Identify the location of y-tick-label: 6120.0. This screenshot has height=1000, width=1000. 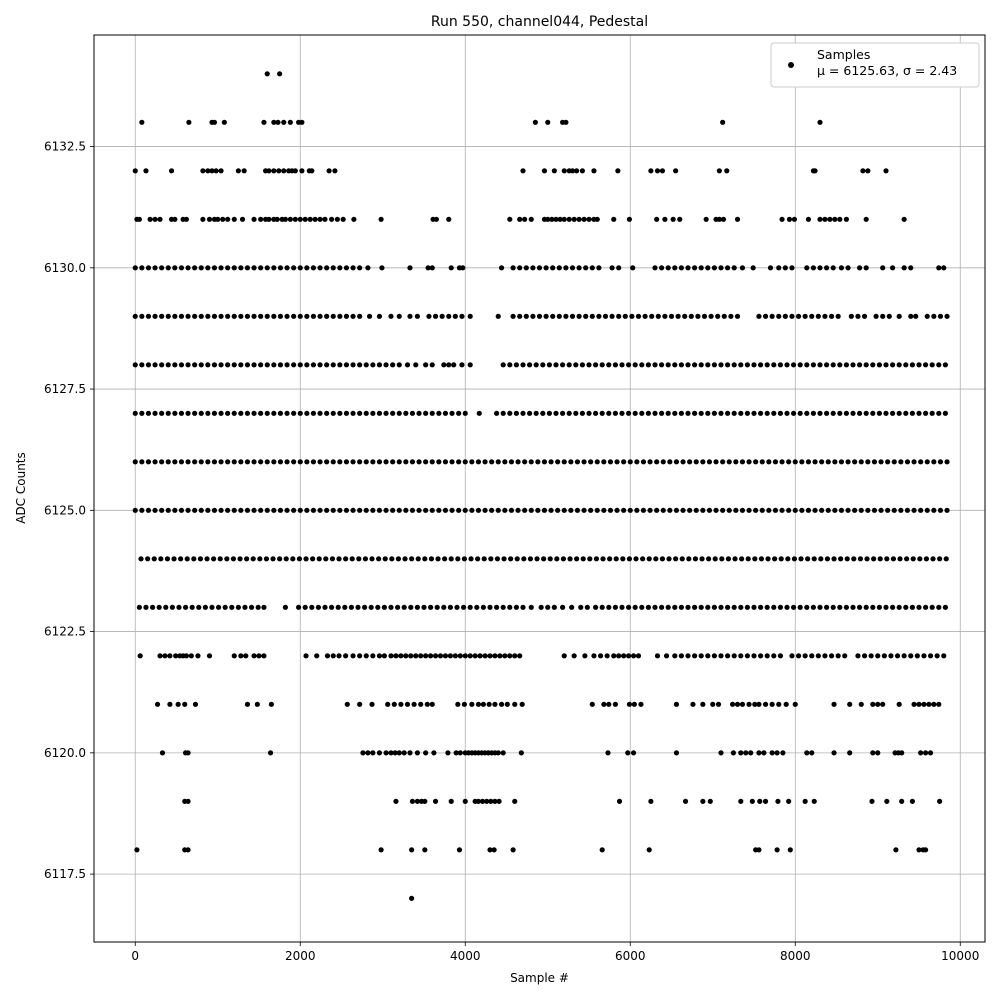
(65, 753).